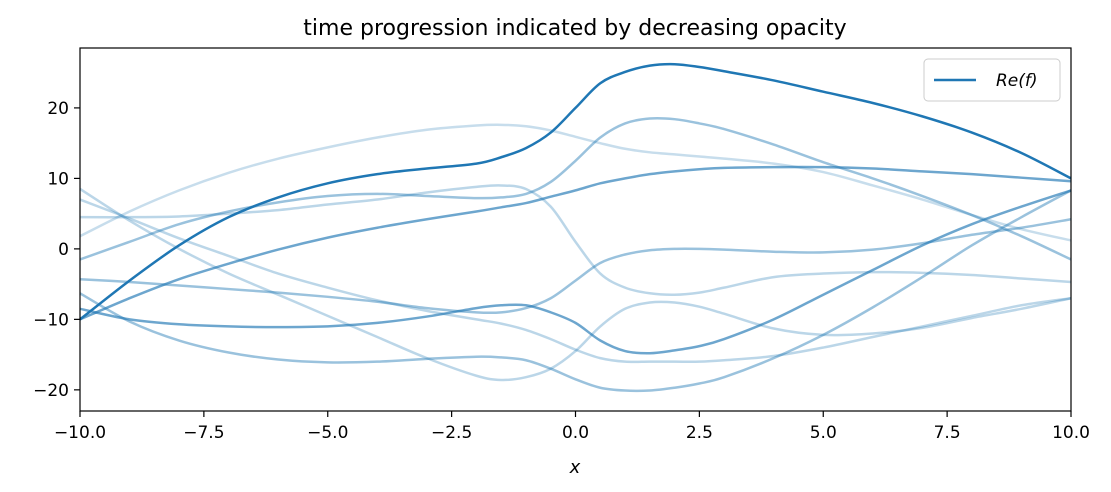  What do you see at coordinates (699, 433) in the screenshot?
I see `x-tick-label: 2.5` at bounding box center [699, 433].